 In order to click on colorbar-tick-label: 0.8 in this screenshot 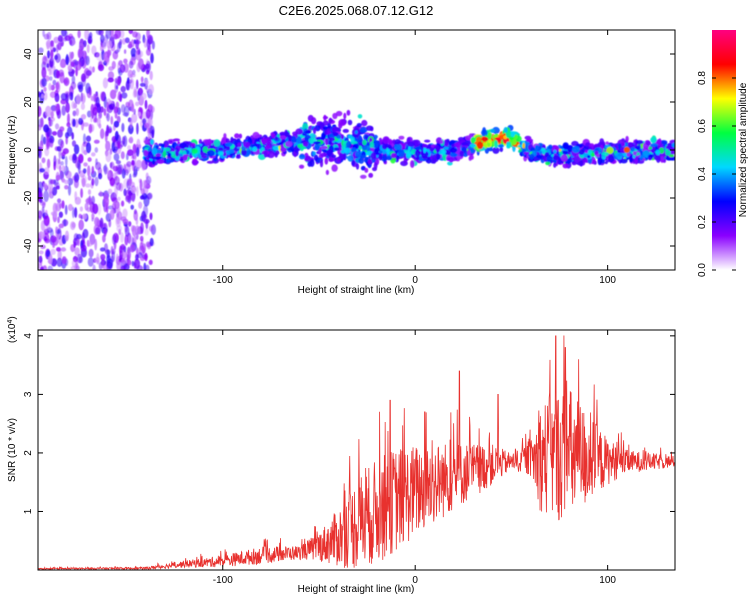, I will do `click(702, 78)`.